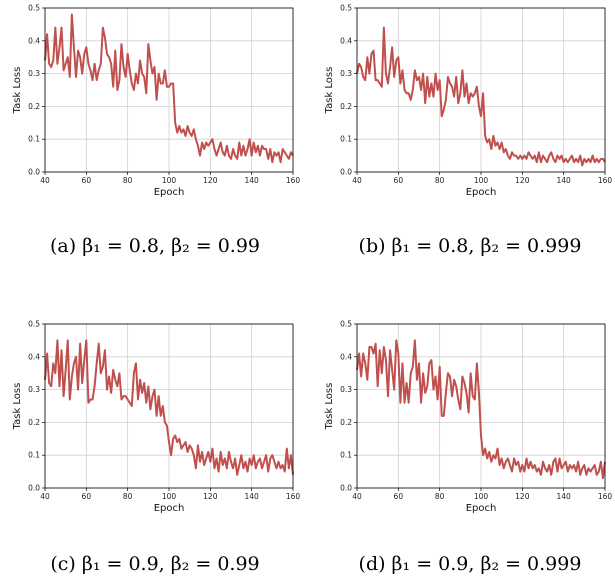 This screenshot has height=578, width=615. What do you see at coordinates (155, 564) in the screenshot?
I see `caption-c: (c) β₁ = 0.9, β₂ = 0.99` at bounding box center [155, 564].